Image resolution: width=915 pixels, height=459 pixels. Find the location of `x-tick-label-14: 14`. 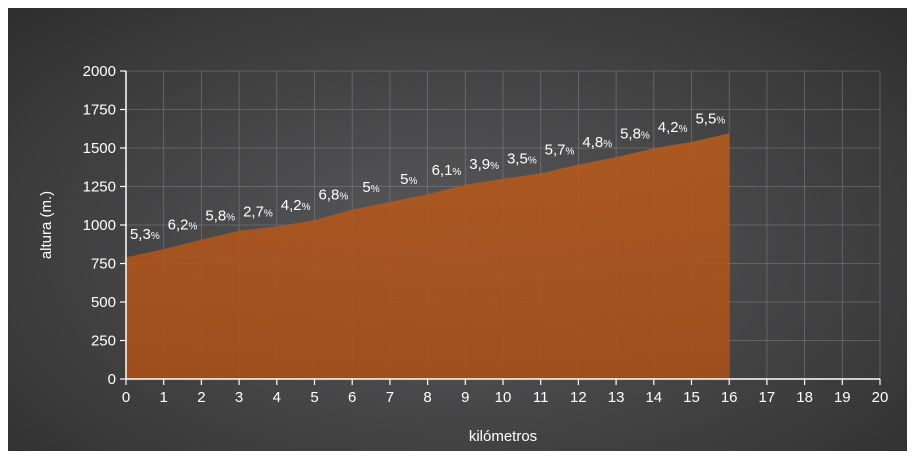

x-tick-label-14: 14 is located at coordinates (653, 397).